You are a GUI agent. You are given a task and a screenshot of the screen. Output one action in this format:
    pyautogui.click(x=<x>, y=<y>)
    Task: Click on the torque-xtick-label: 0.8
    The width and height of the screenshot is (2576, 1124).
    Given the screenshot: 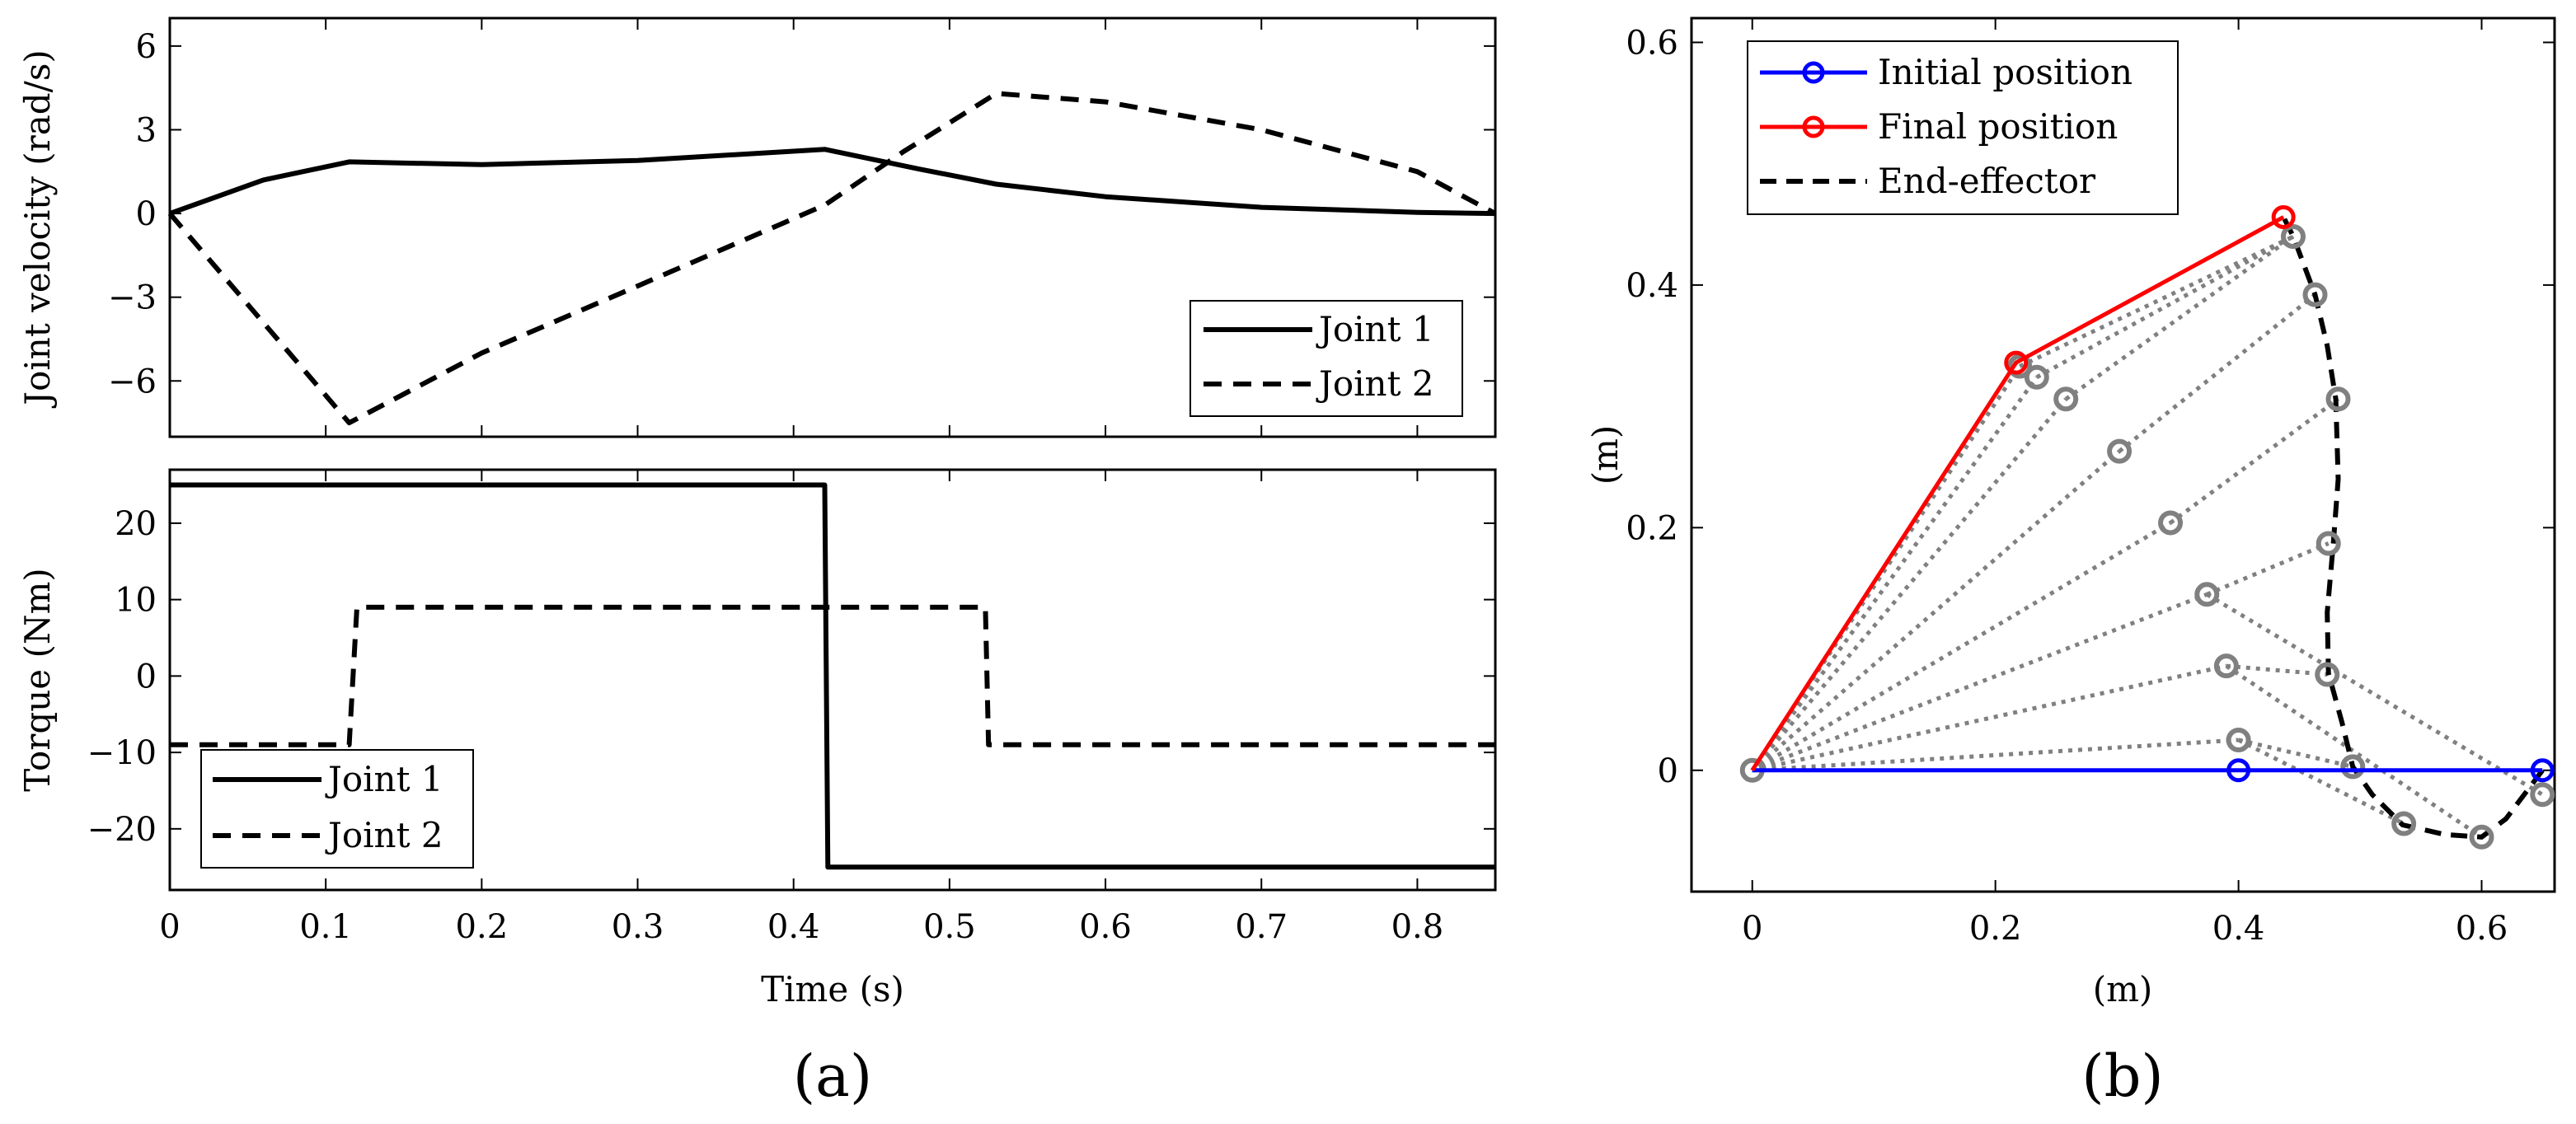 What is the action you would take?
    pyautogui.click(x=1418, y=927)
    